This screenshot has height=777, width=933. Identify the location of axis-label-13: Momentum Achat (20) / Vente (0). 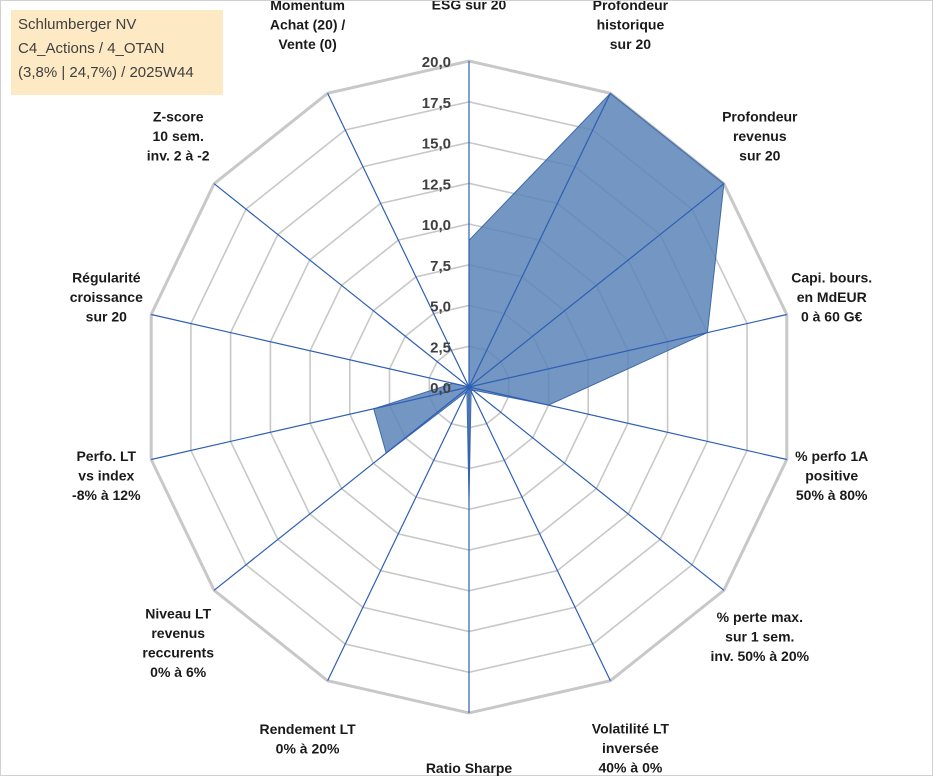
(308, 26).